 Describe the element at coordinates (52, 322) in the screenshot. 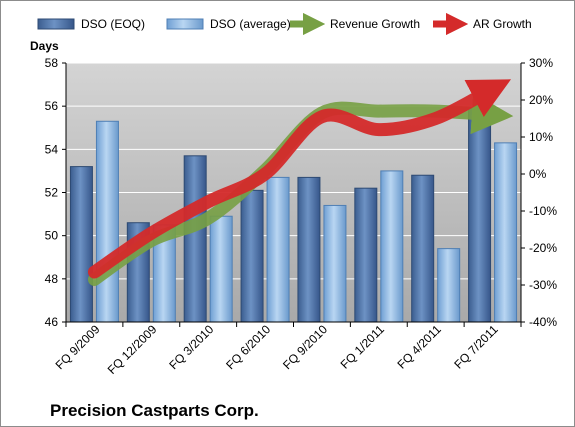

I see `y-tick-label: 46` at that location.